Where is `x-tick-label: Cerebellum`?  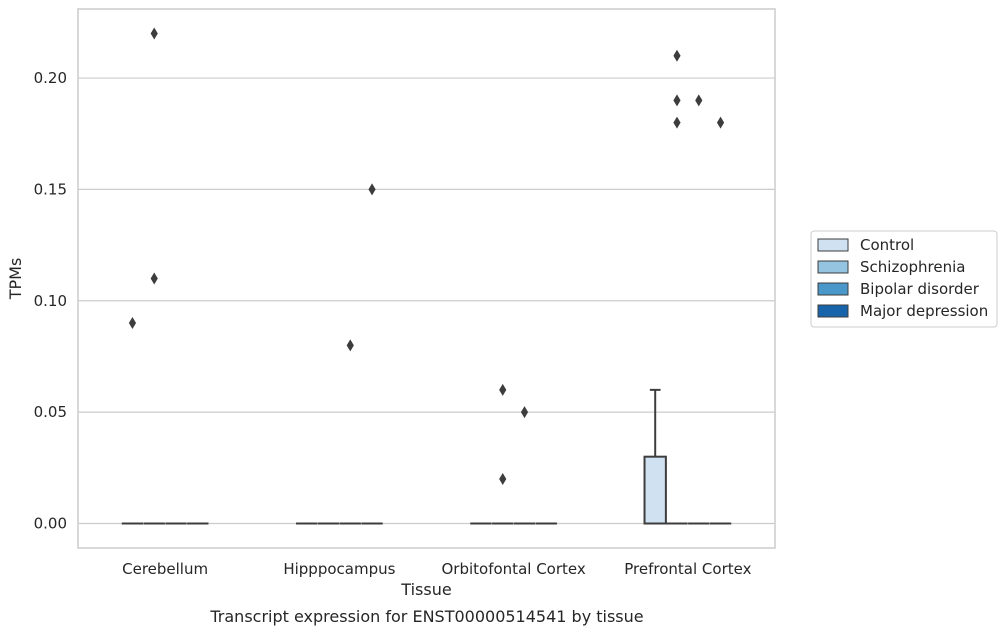
x-tick-label: Cerebellum is located at coordinates (165, 569).